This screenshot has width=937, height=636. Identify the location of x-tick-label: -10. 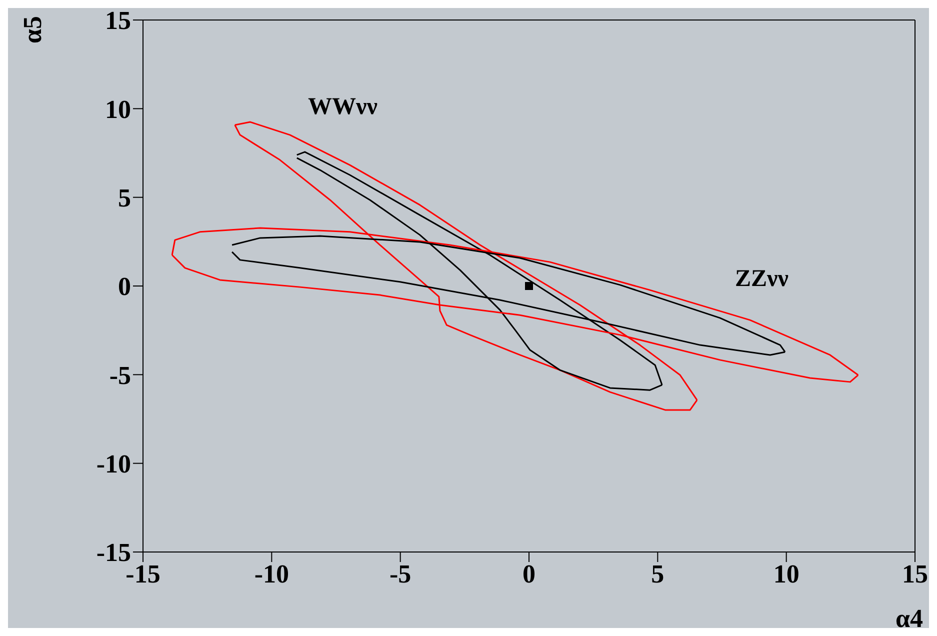
(272, 573).